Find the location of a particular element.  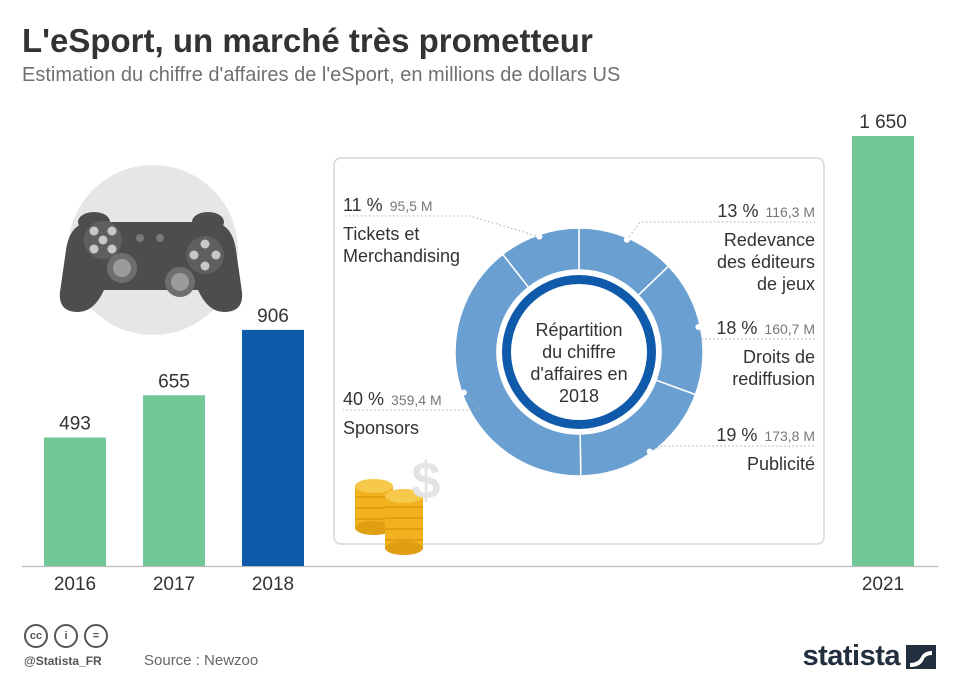

bar-value-label: 906 is located at coordinates (273, 316).